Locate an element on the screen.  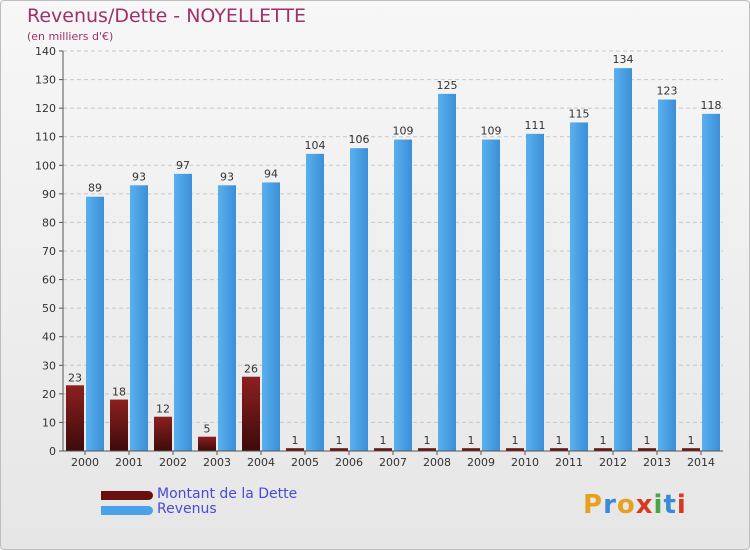
x-tick-label: 2012 is located at coordinates (613, 462).